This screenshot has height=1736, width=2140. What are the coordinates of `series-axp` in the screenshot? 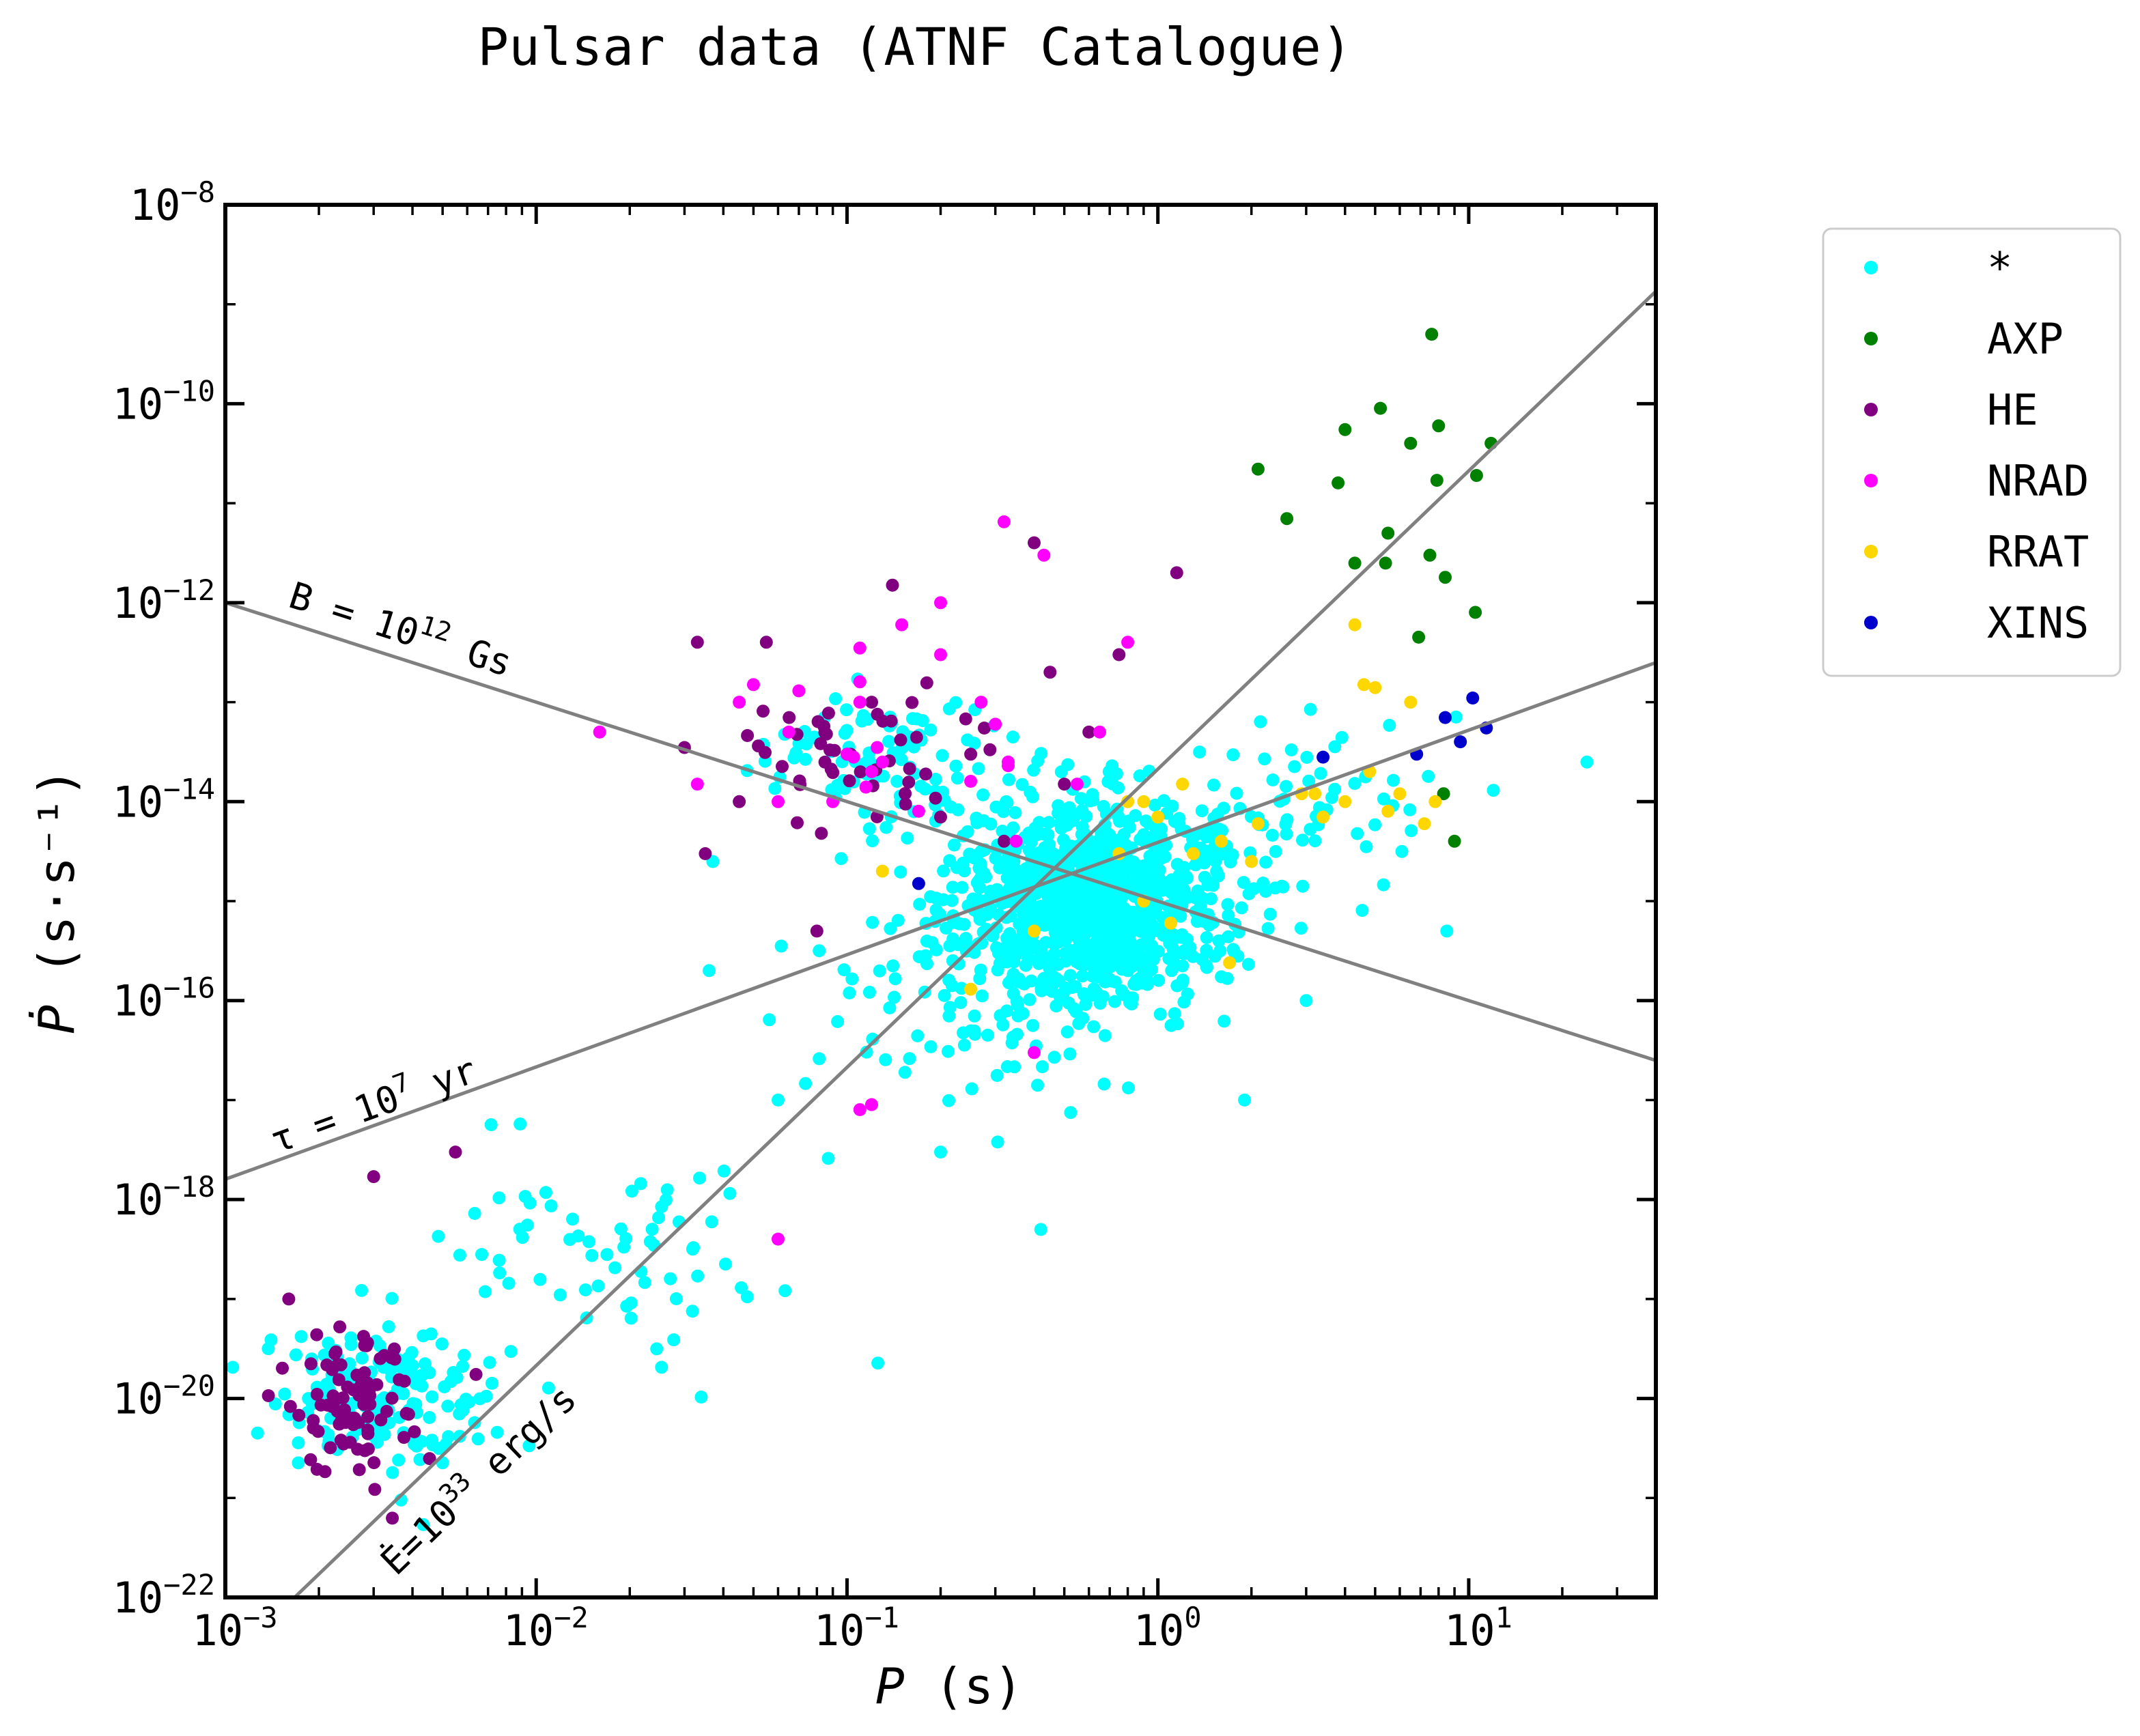 It's located at (1374, 588).